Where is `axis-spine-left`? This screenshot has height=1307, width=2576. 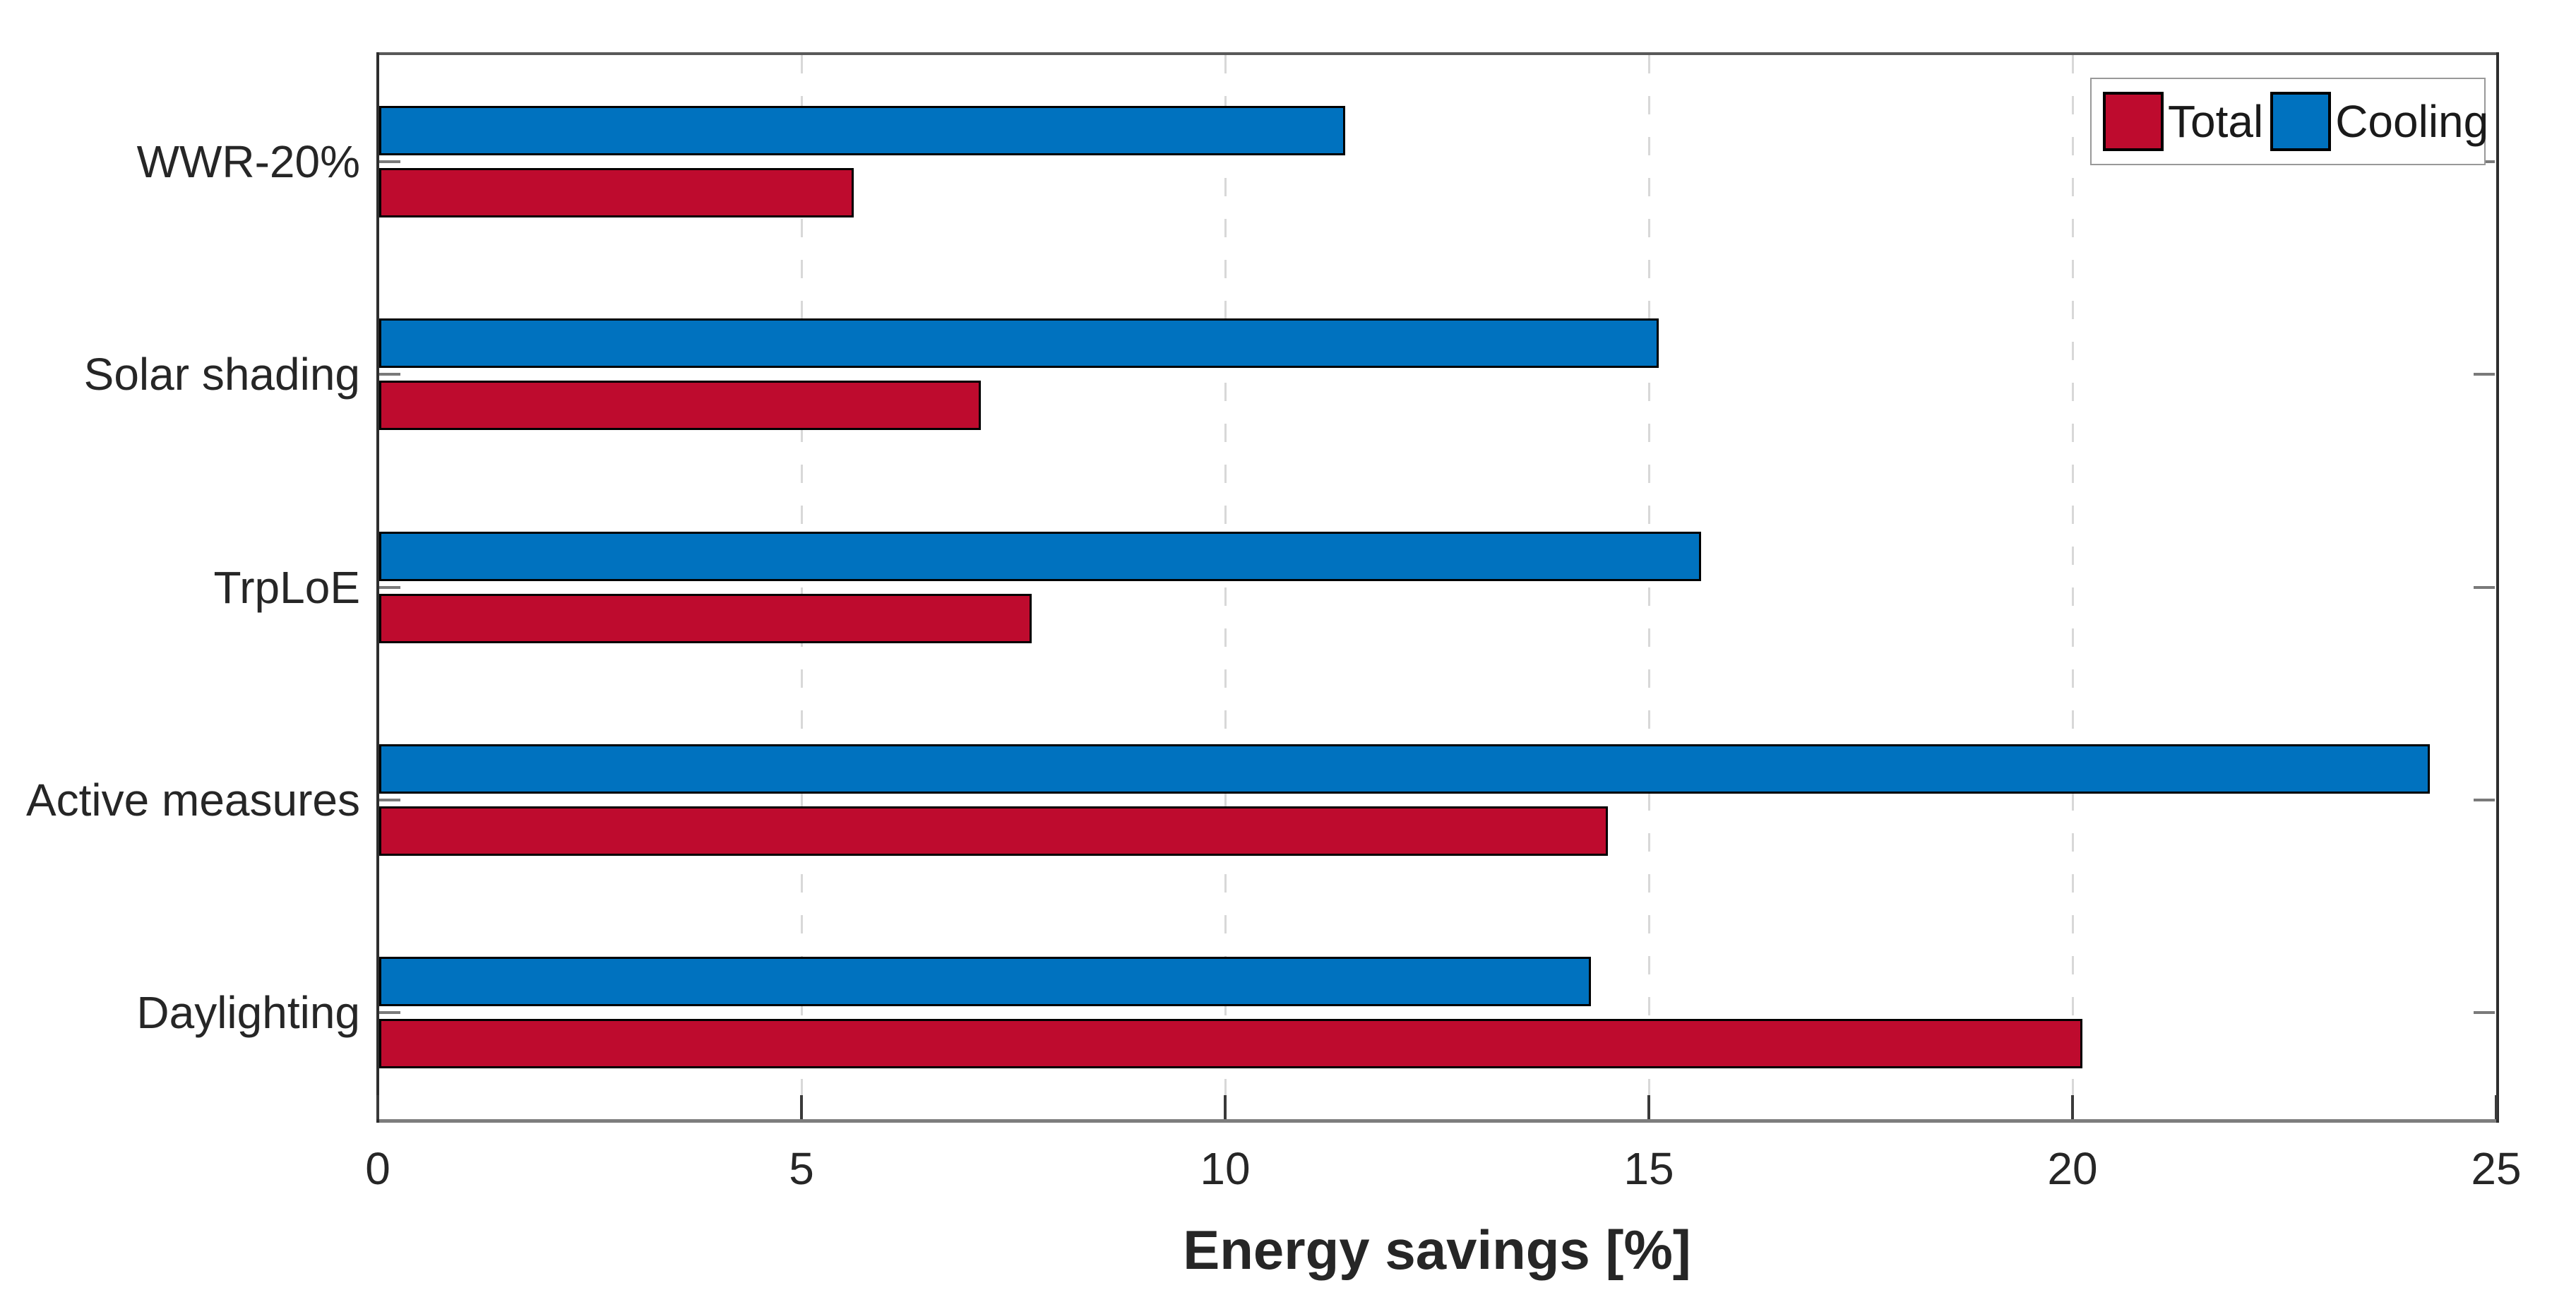 axis-spine-left is located at coordinates (377, 587).